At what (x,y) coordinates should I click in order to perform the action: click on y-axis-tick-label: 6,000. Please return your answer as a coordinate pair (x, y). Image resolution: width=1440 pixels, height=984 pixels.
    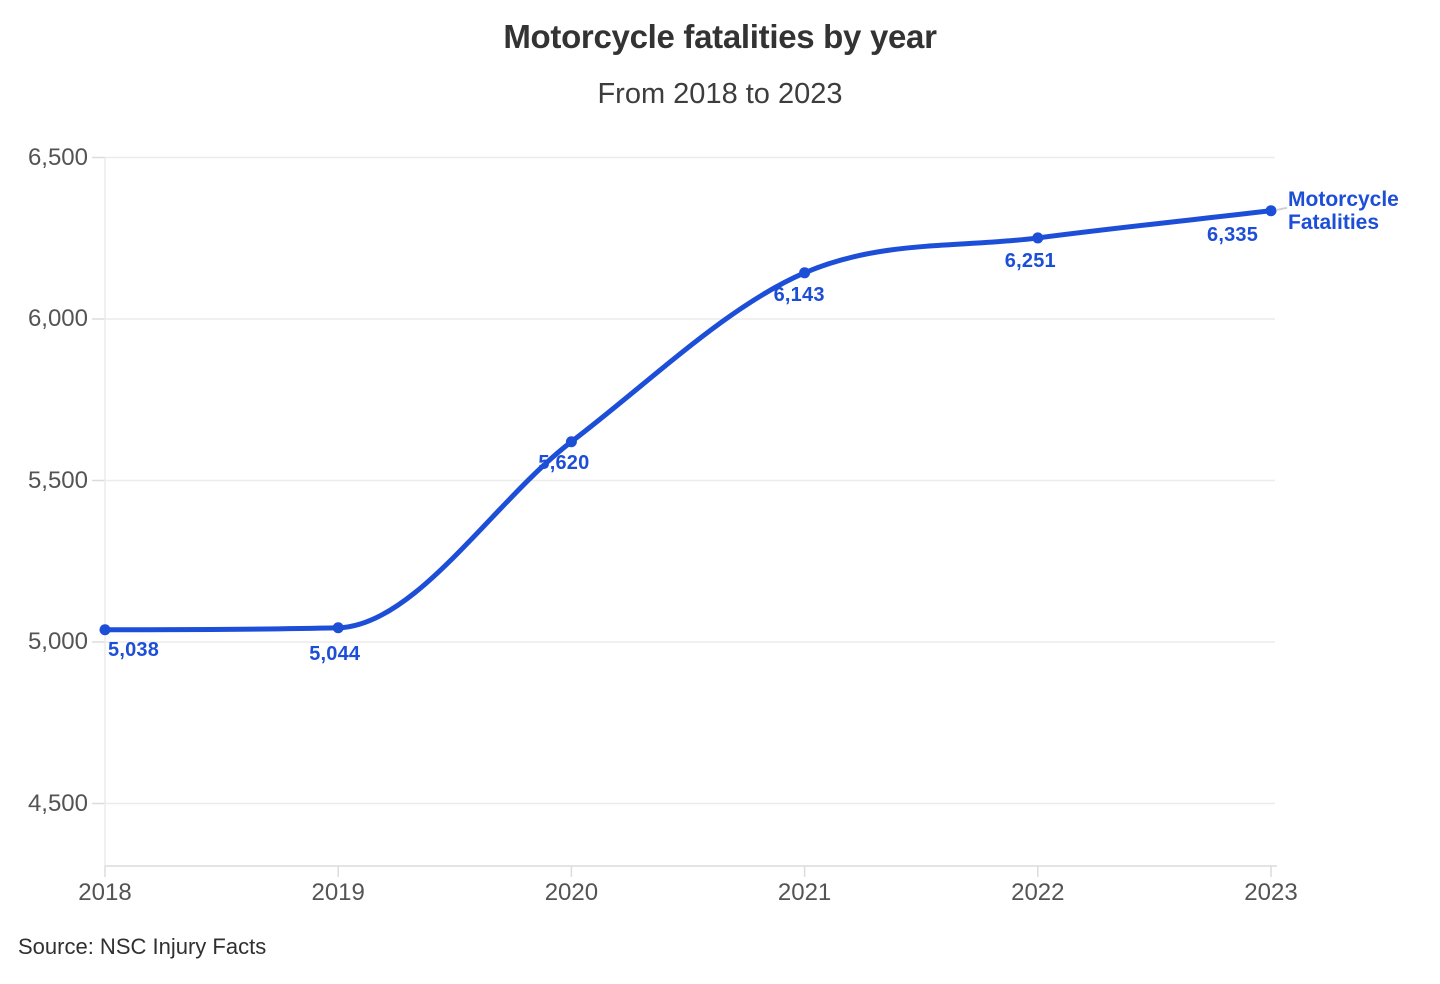
    Looking at the image, I should click on (57, 318).